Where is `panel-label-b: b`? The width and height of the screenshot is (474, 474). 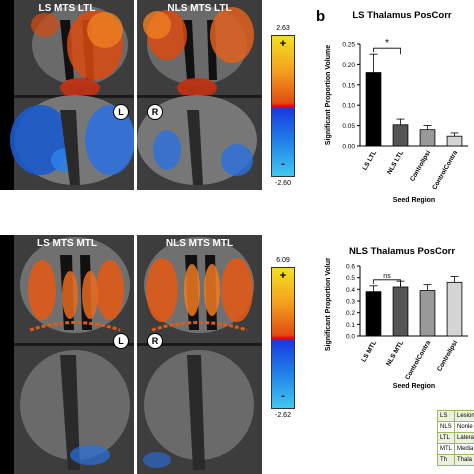 panel-label-b: b is located at coordinates (321, 16).